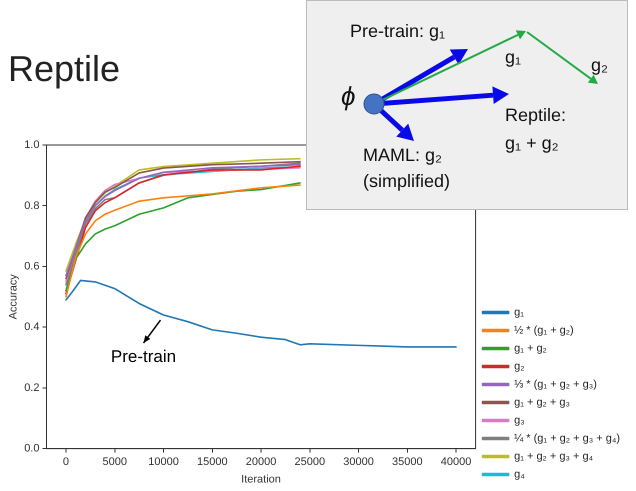  I want to click on y-tick-label: 0.2, so click(32, 388).